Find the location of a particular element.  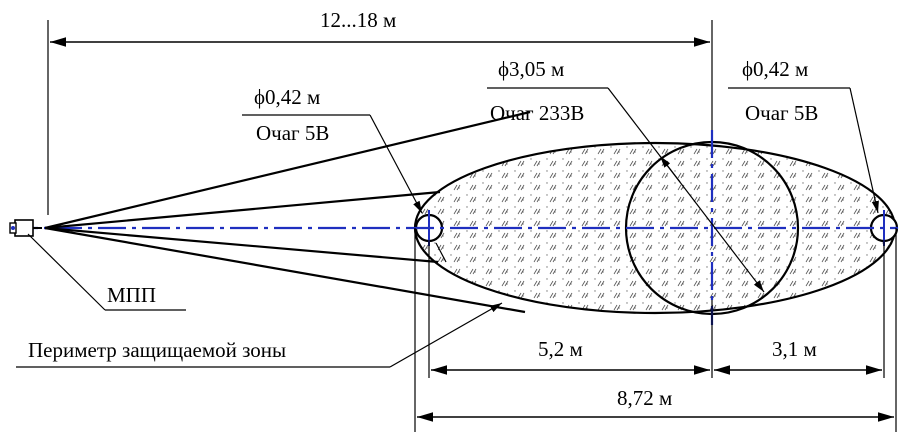

dim-total-bottom-label: 8,72 м is located at coordinates (644, 398).